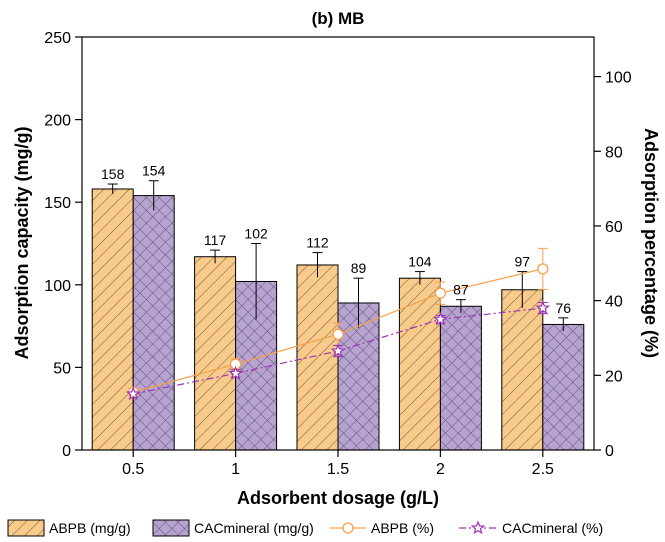  Describe the element at coordinates (317, 243) in the screenshot. I see `label-abpb-2: 112` at that location.